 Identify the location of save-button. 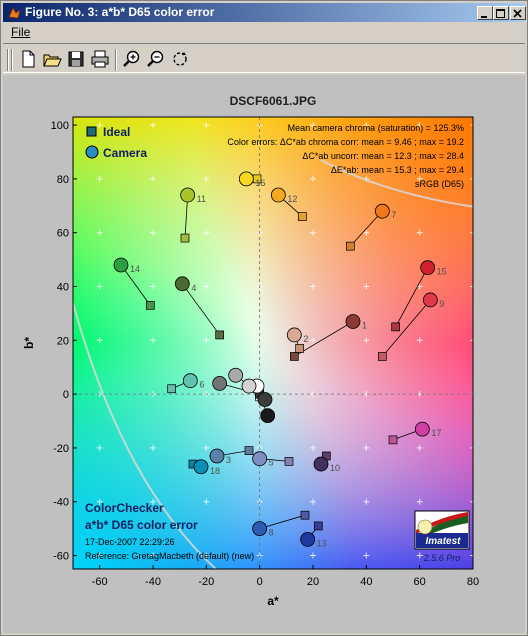
(76, 59).